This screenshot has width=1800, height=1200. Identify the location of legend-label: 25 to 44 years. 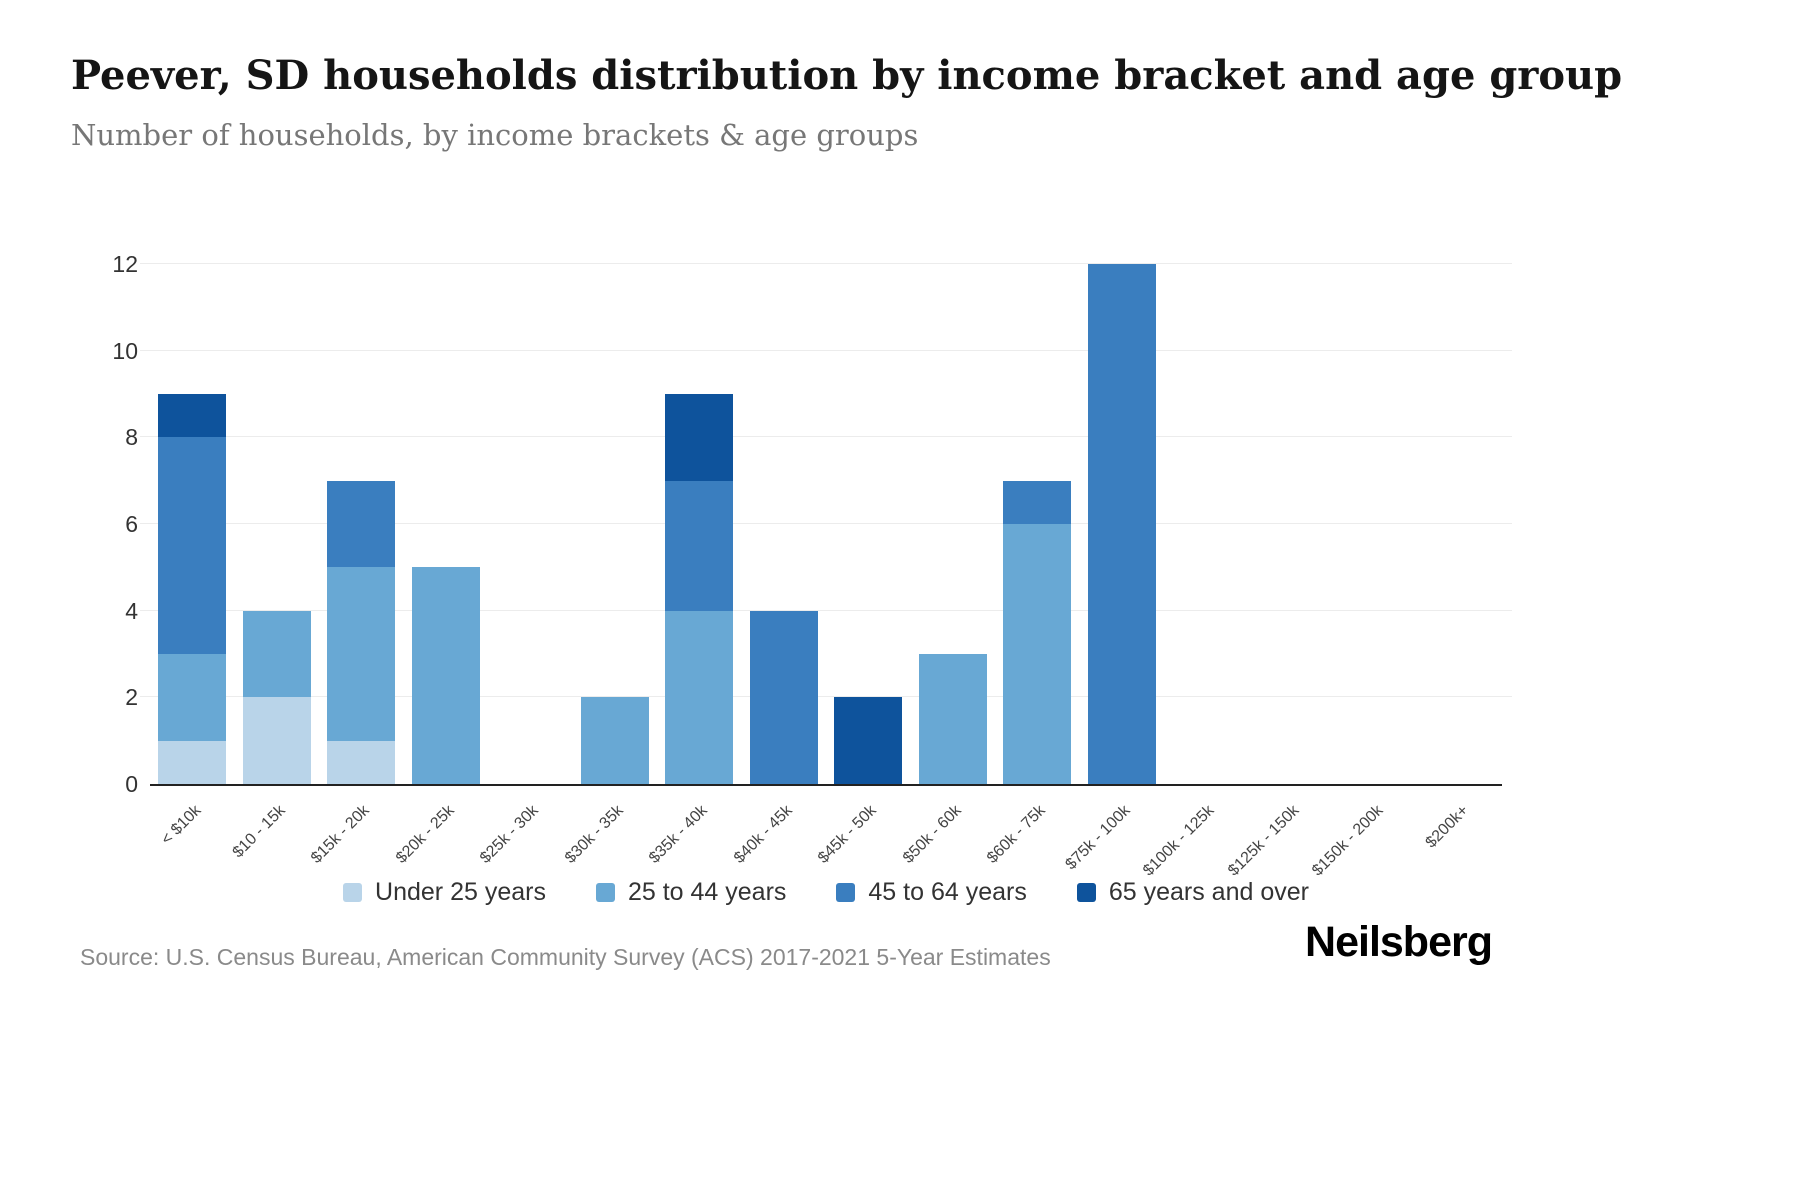
(707, 892).